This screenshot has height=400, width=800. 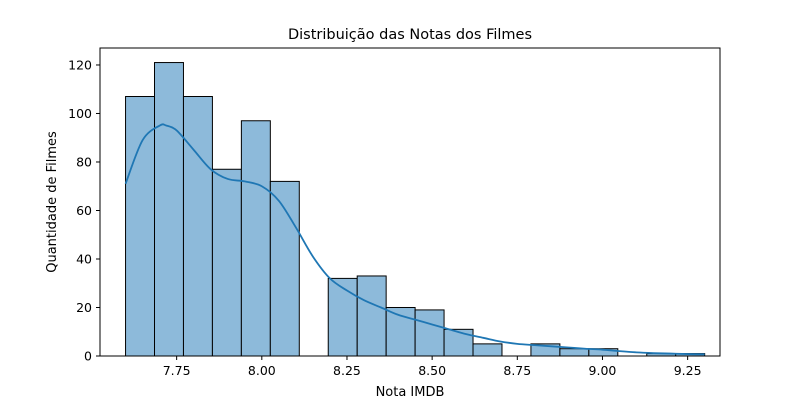 I want to click on x-axis-label: Nota IMDB, so click(x=410, y=392).